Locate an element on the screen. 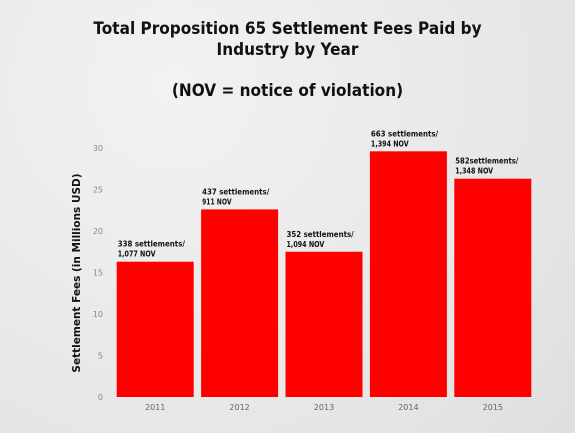 The image size is (575, 433). bar-annotation: 663 settlements/ is located at coordinates (404, 133).